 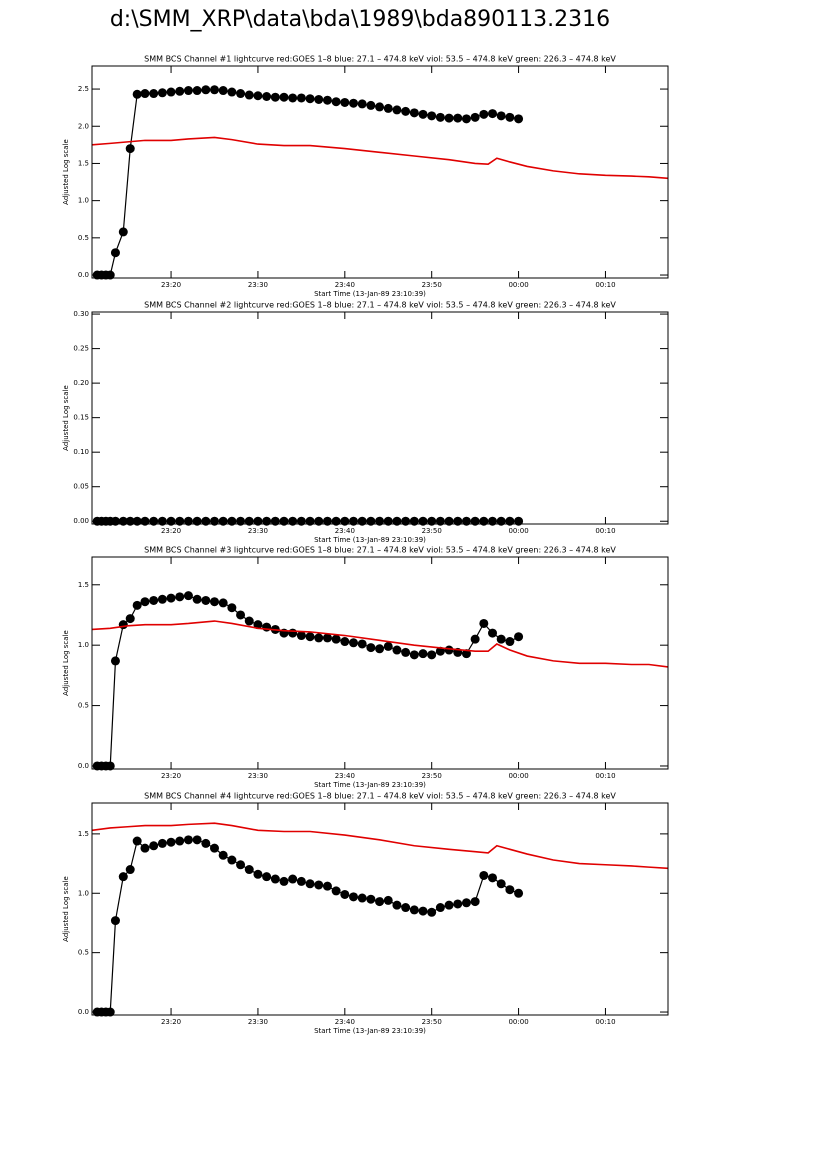 I want to click on y-tick-label: 2.0, so click(x=83, y=126).